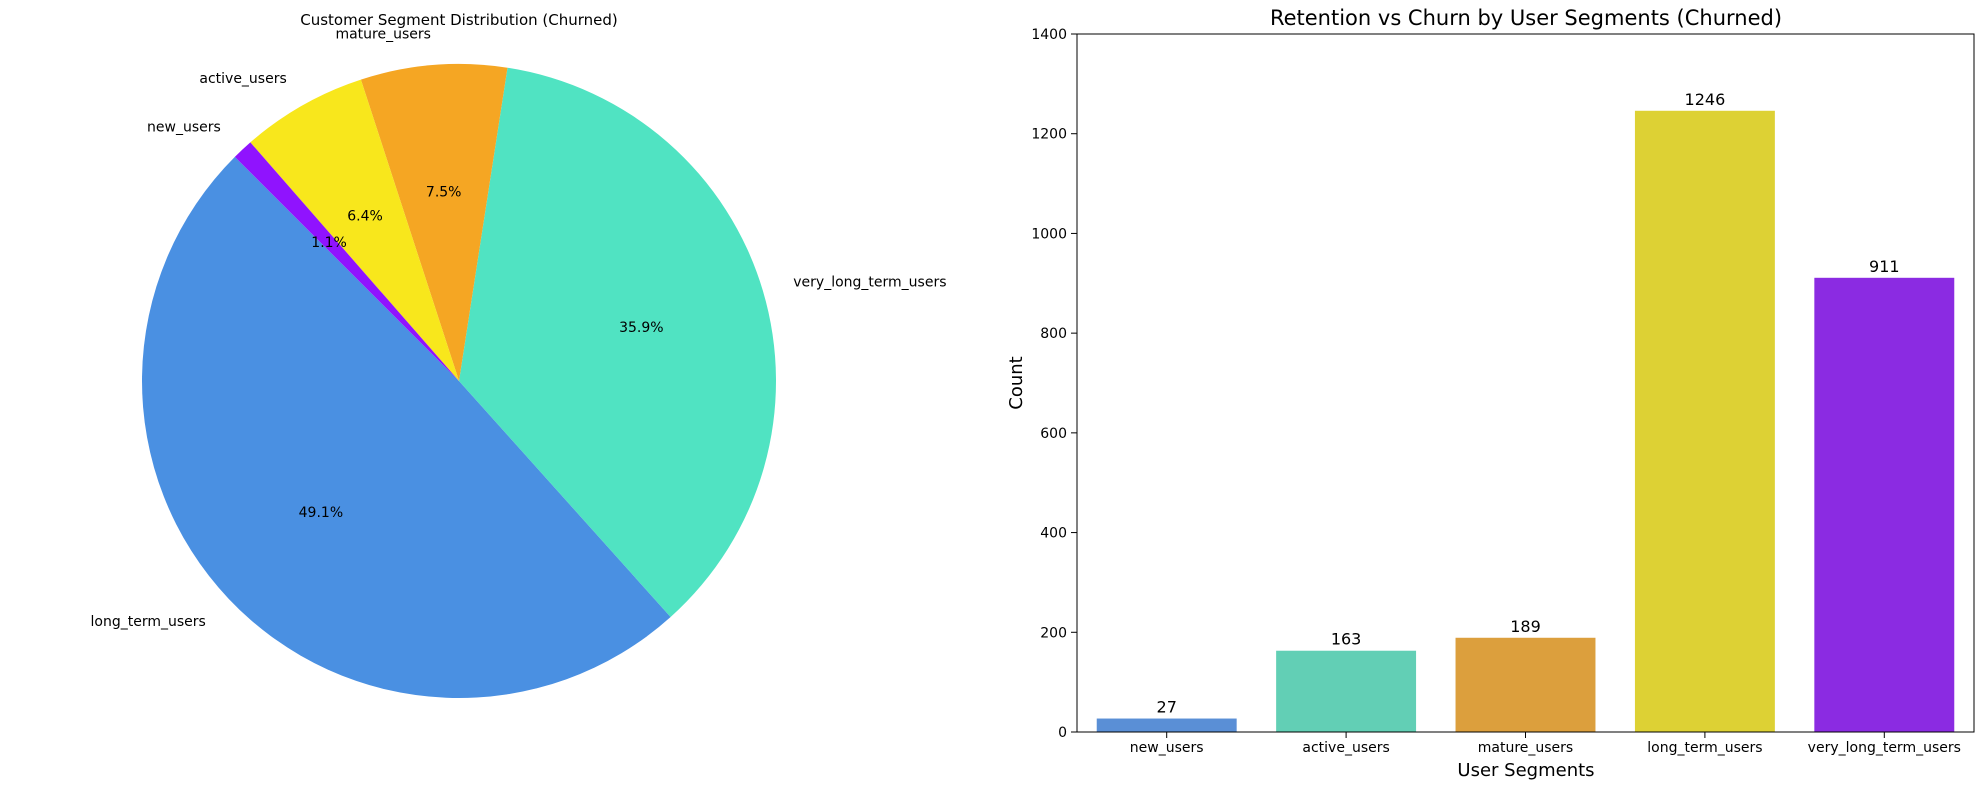 Image resolution: width=1984 pixels, height=790 pixels. Describe the element at coordinates (148, 622) in the screenshot. I see `pie-label: long_term_users` at that location.